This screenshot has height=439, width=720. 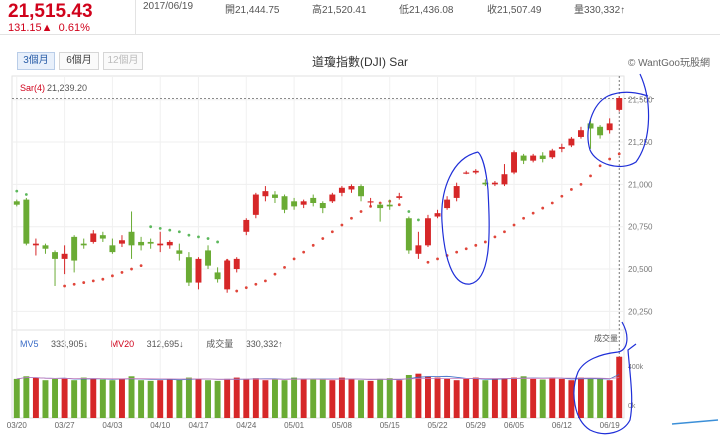 I want to click on high-stat: 高21,520.41, so click(x=339, y=8).